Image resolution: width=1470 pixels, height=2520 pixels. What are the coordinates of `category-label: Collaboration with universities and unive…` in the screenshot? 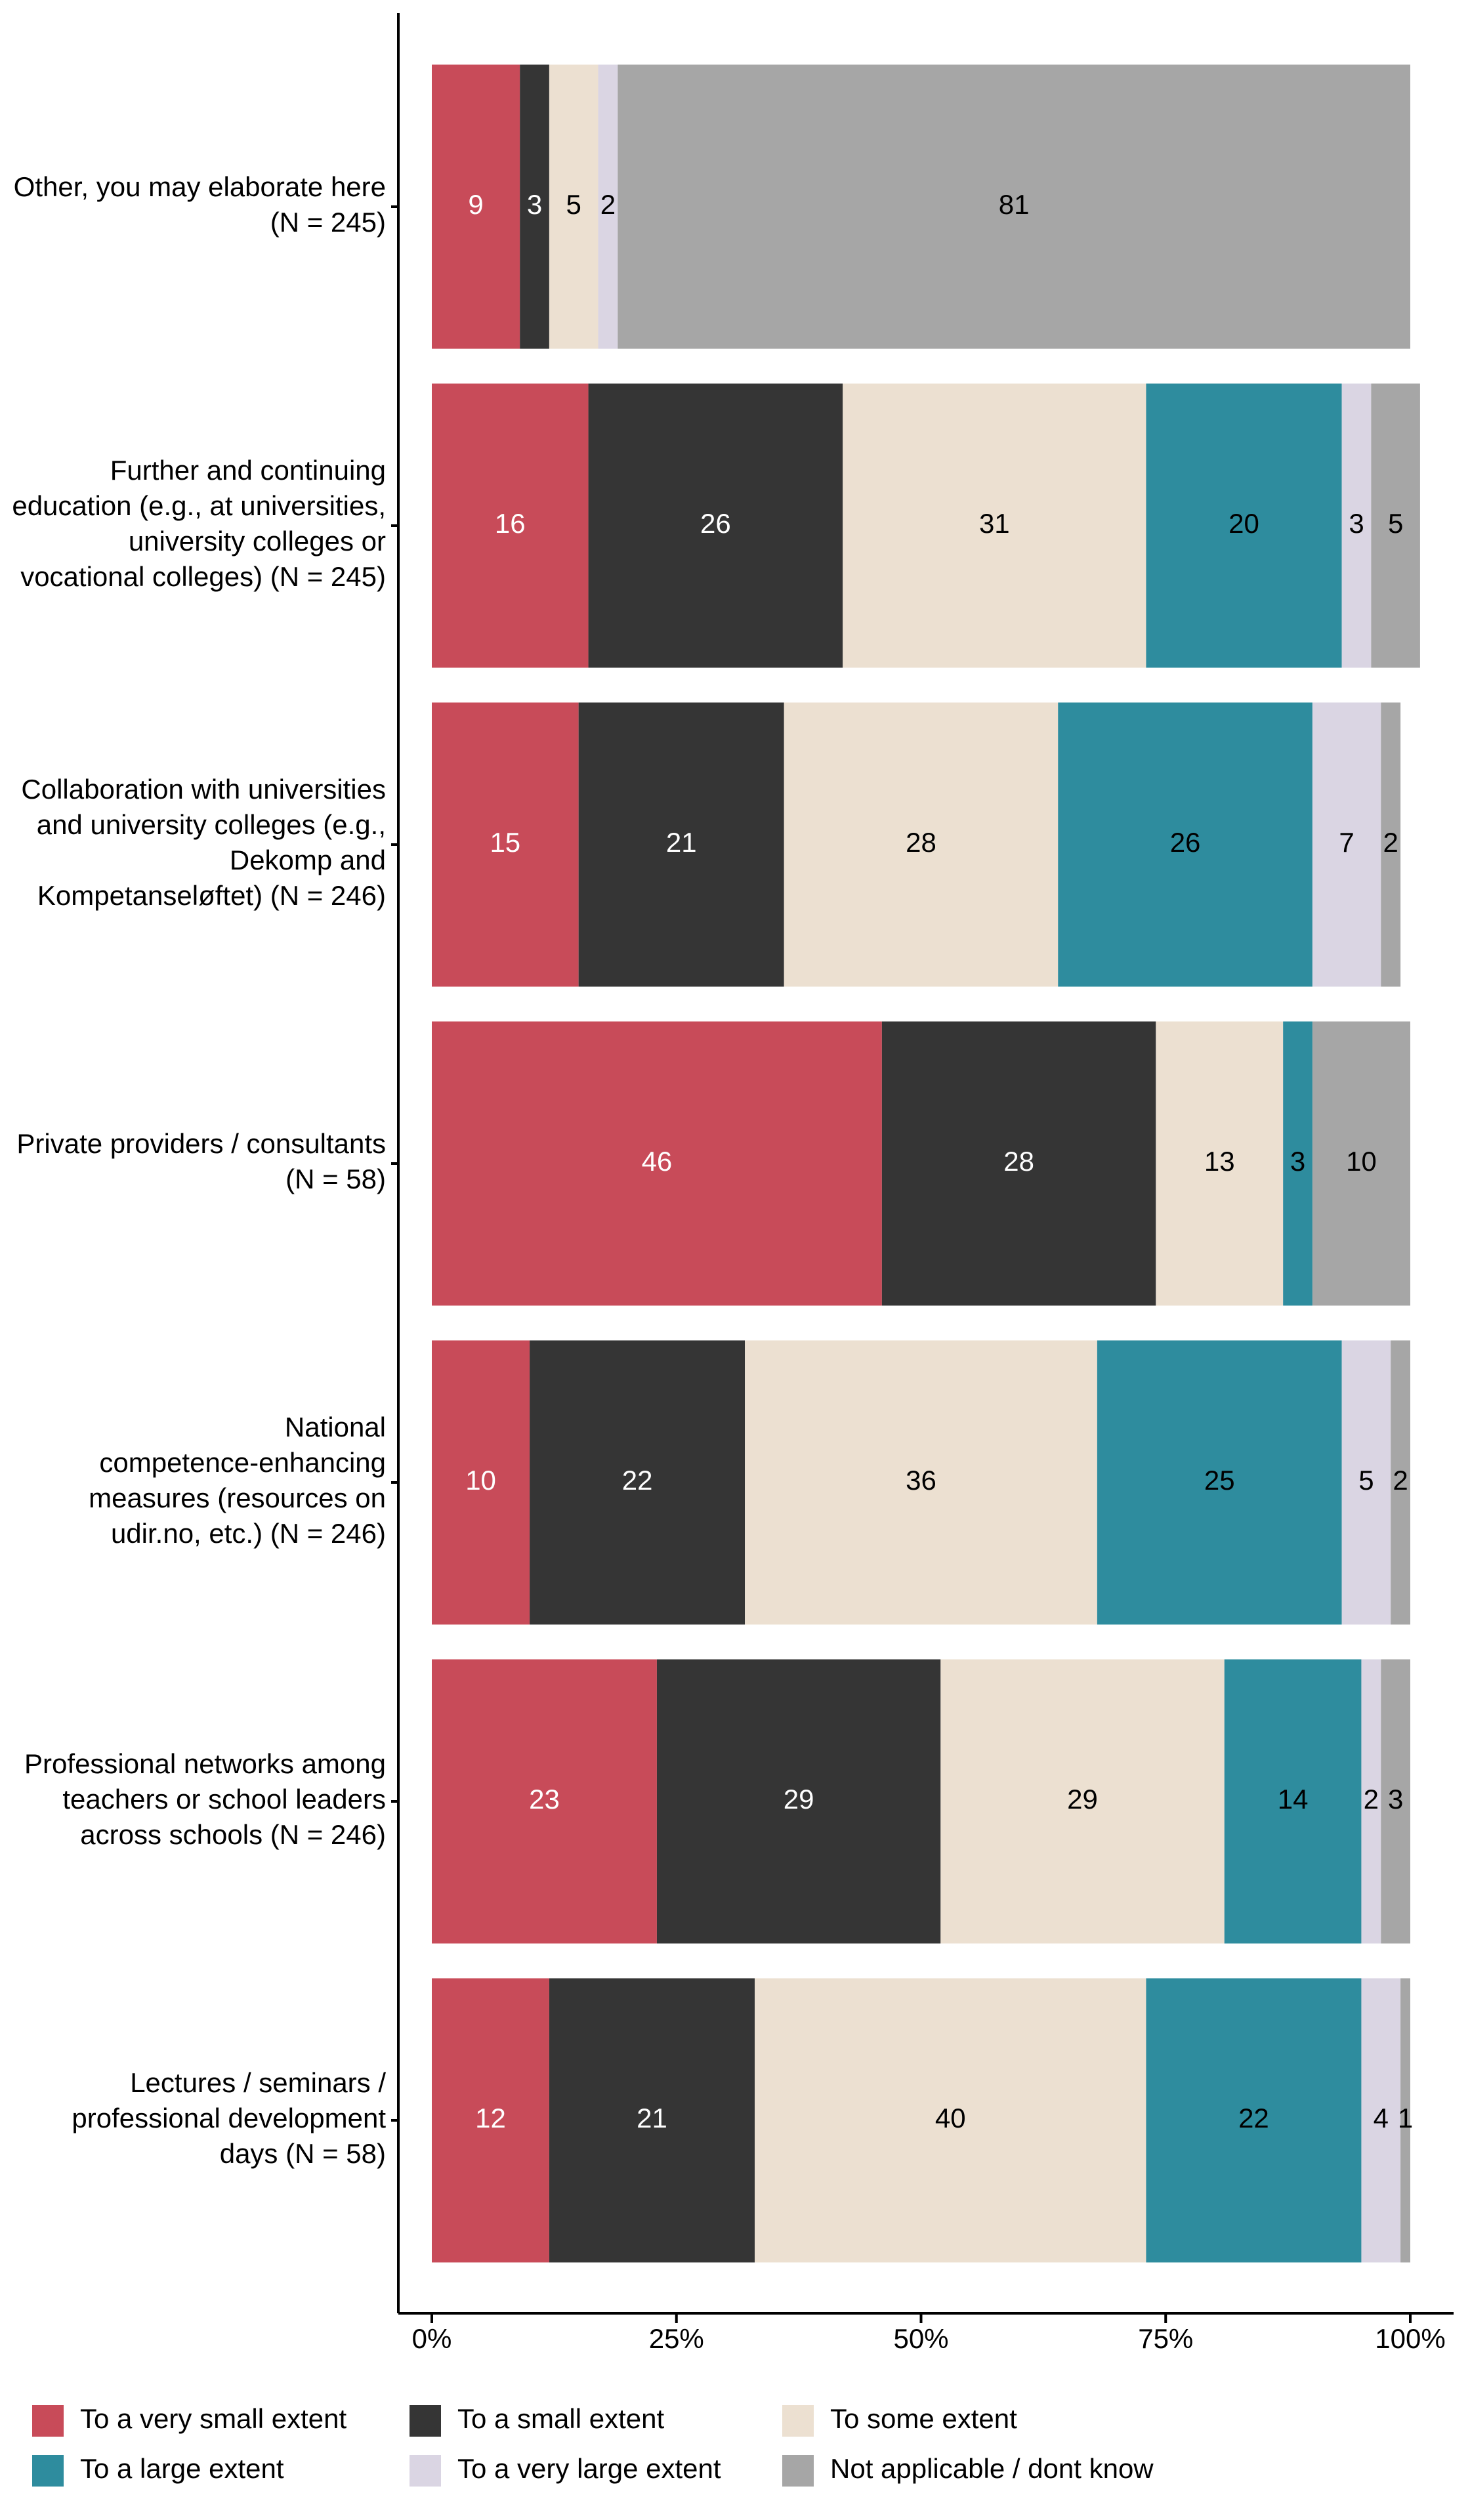 It's located at (203, 842).